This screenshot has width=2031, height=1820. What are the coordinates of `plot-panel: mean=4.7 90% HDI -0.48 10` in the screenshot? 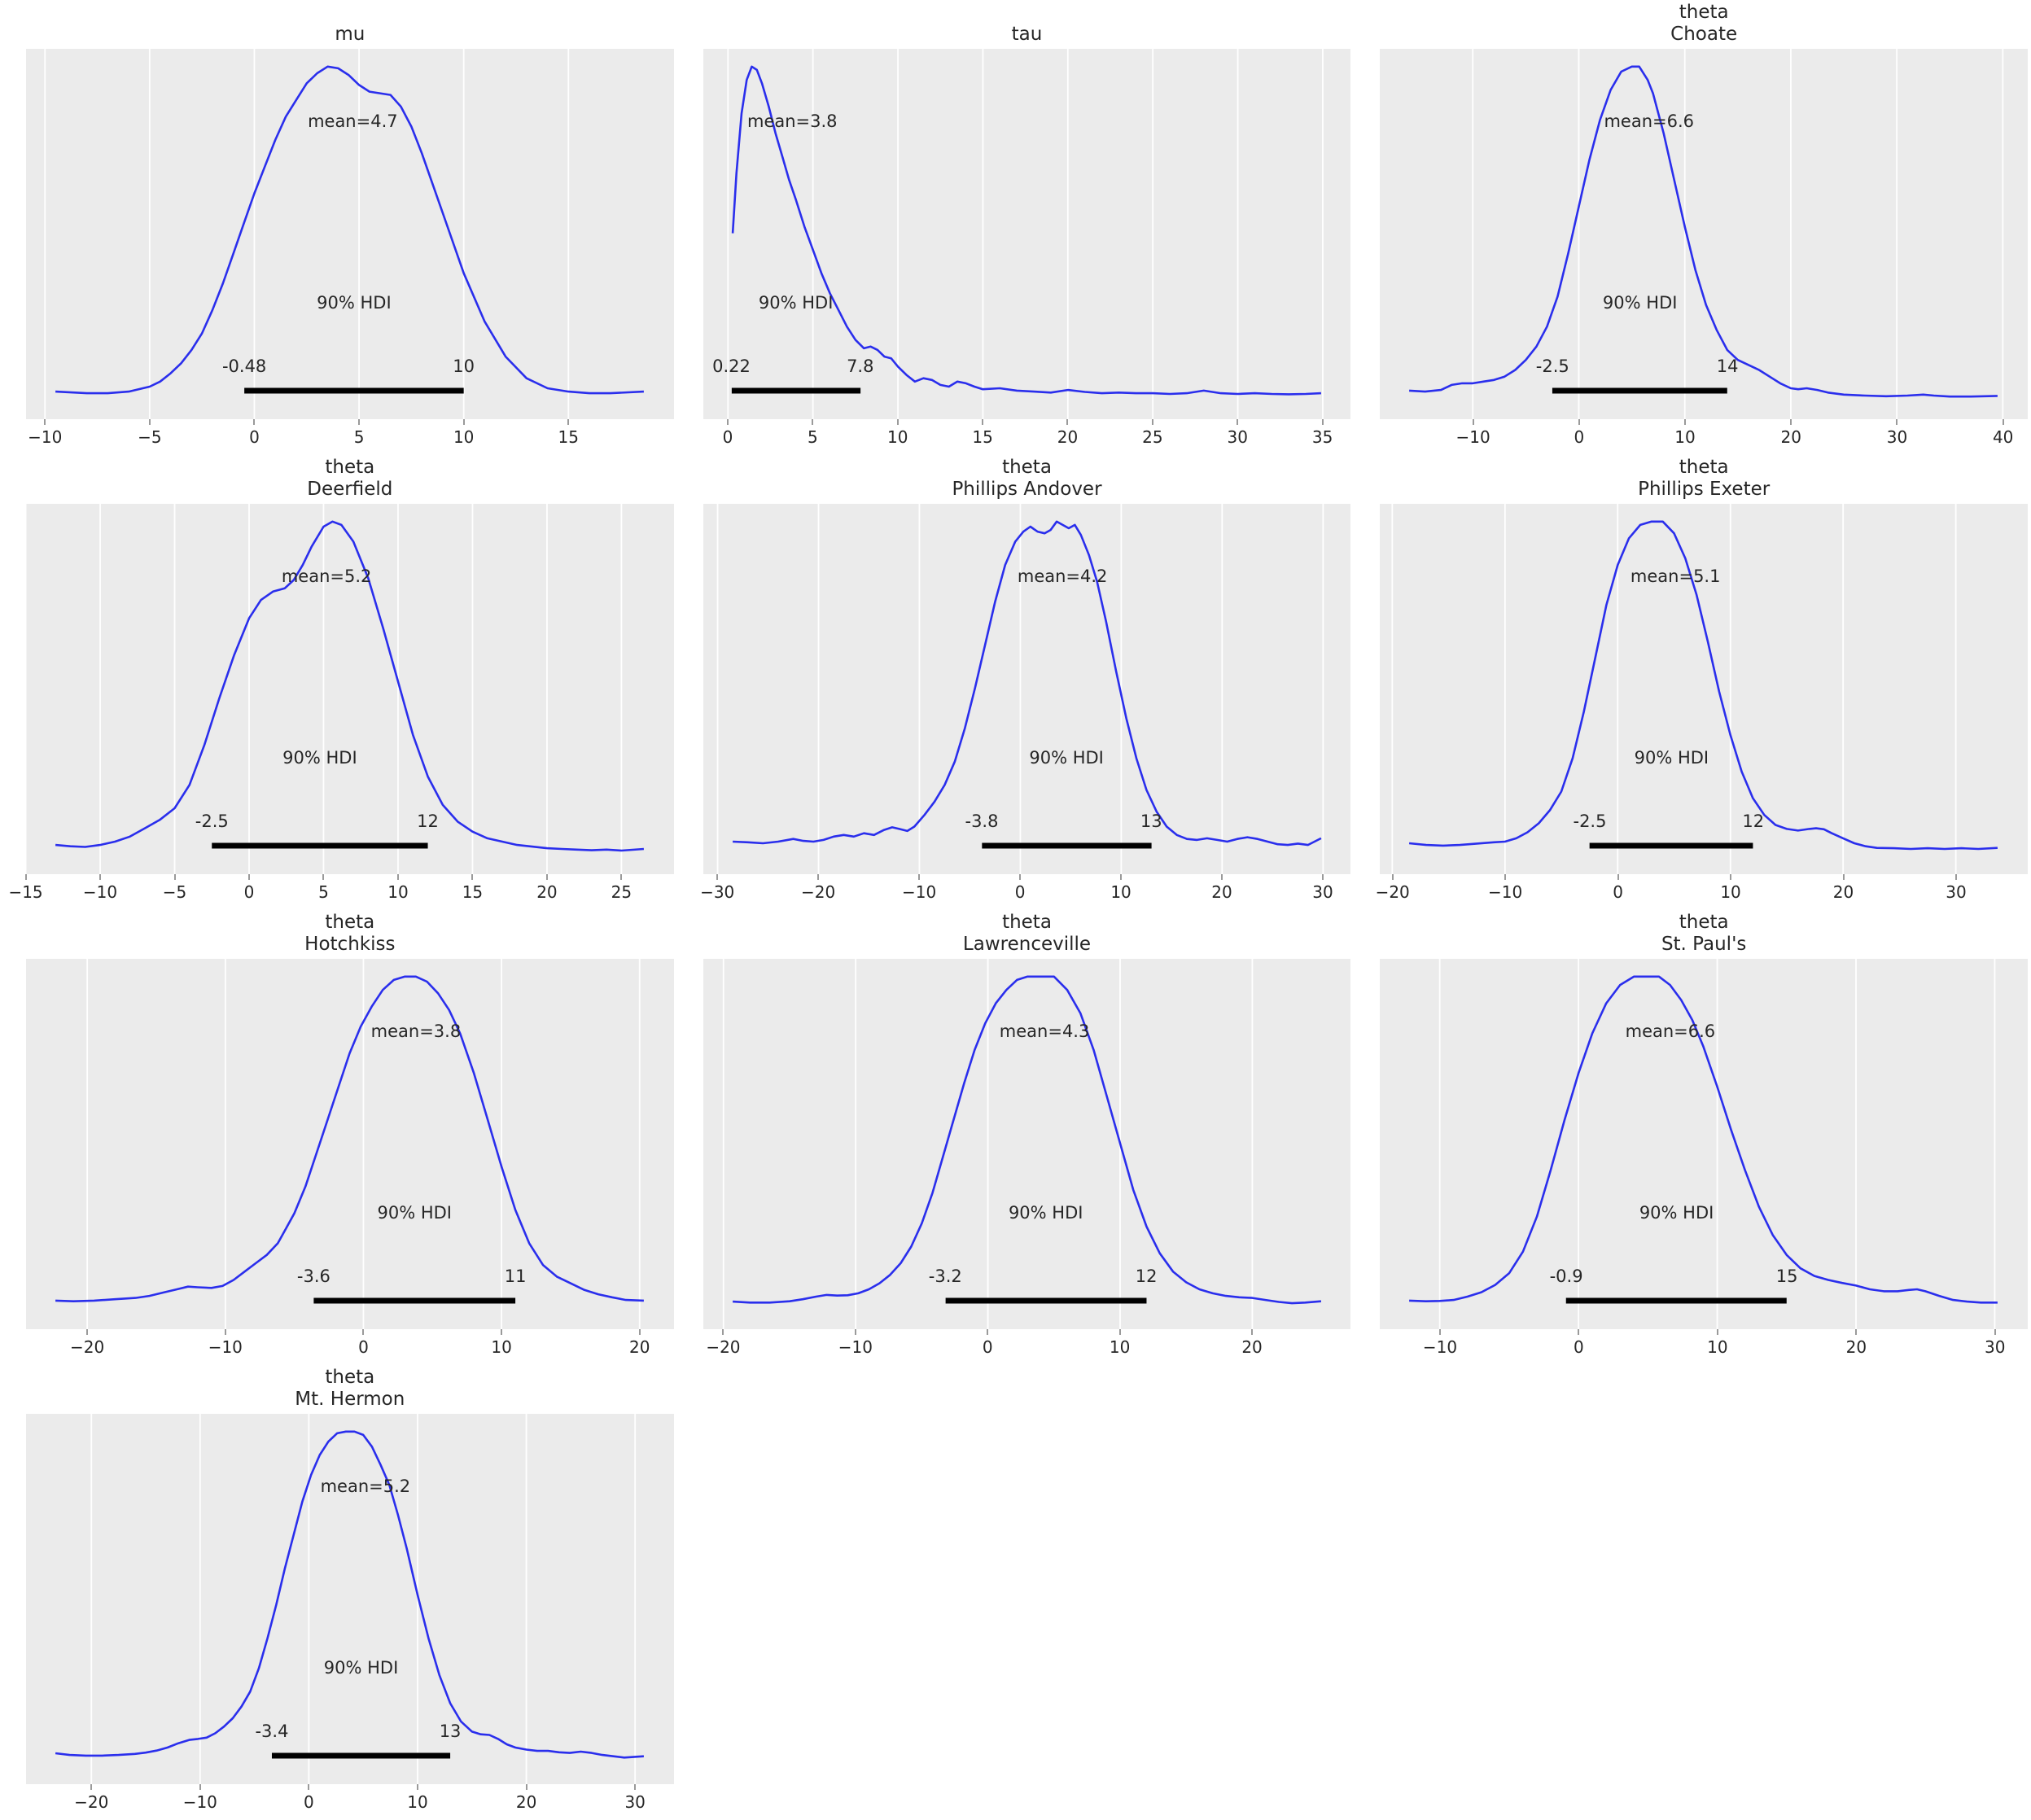 It's located at (350, 234).